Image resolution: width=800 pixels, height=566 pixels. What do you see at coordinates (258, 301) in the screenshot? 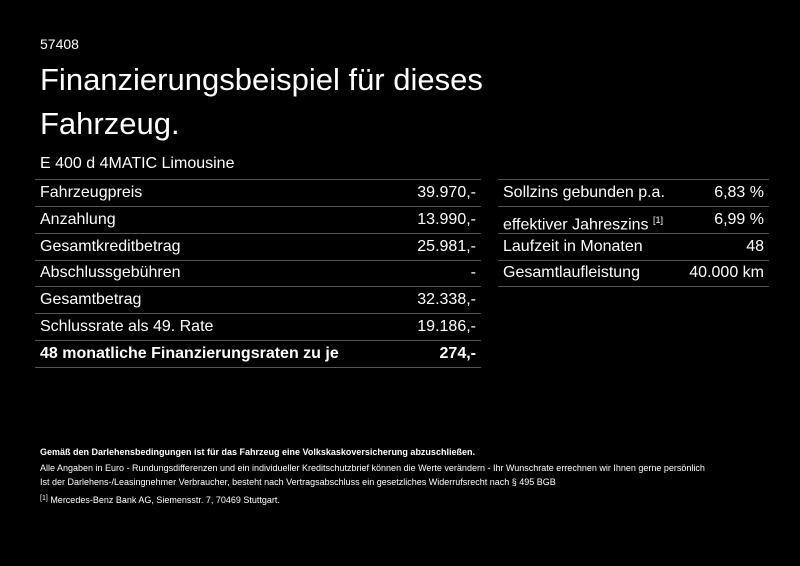
I see `table-row: Gesamtbetrag 32.338,-` at bounding box center [258, 301].